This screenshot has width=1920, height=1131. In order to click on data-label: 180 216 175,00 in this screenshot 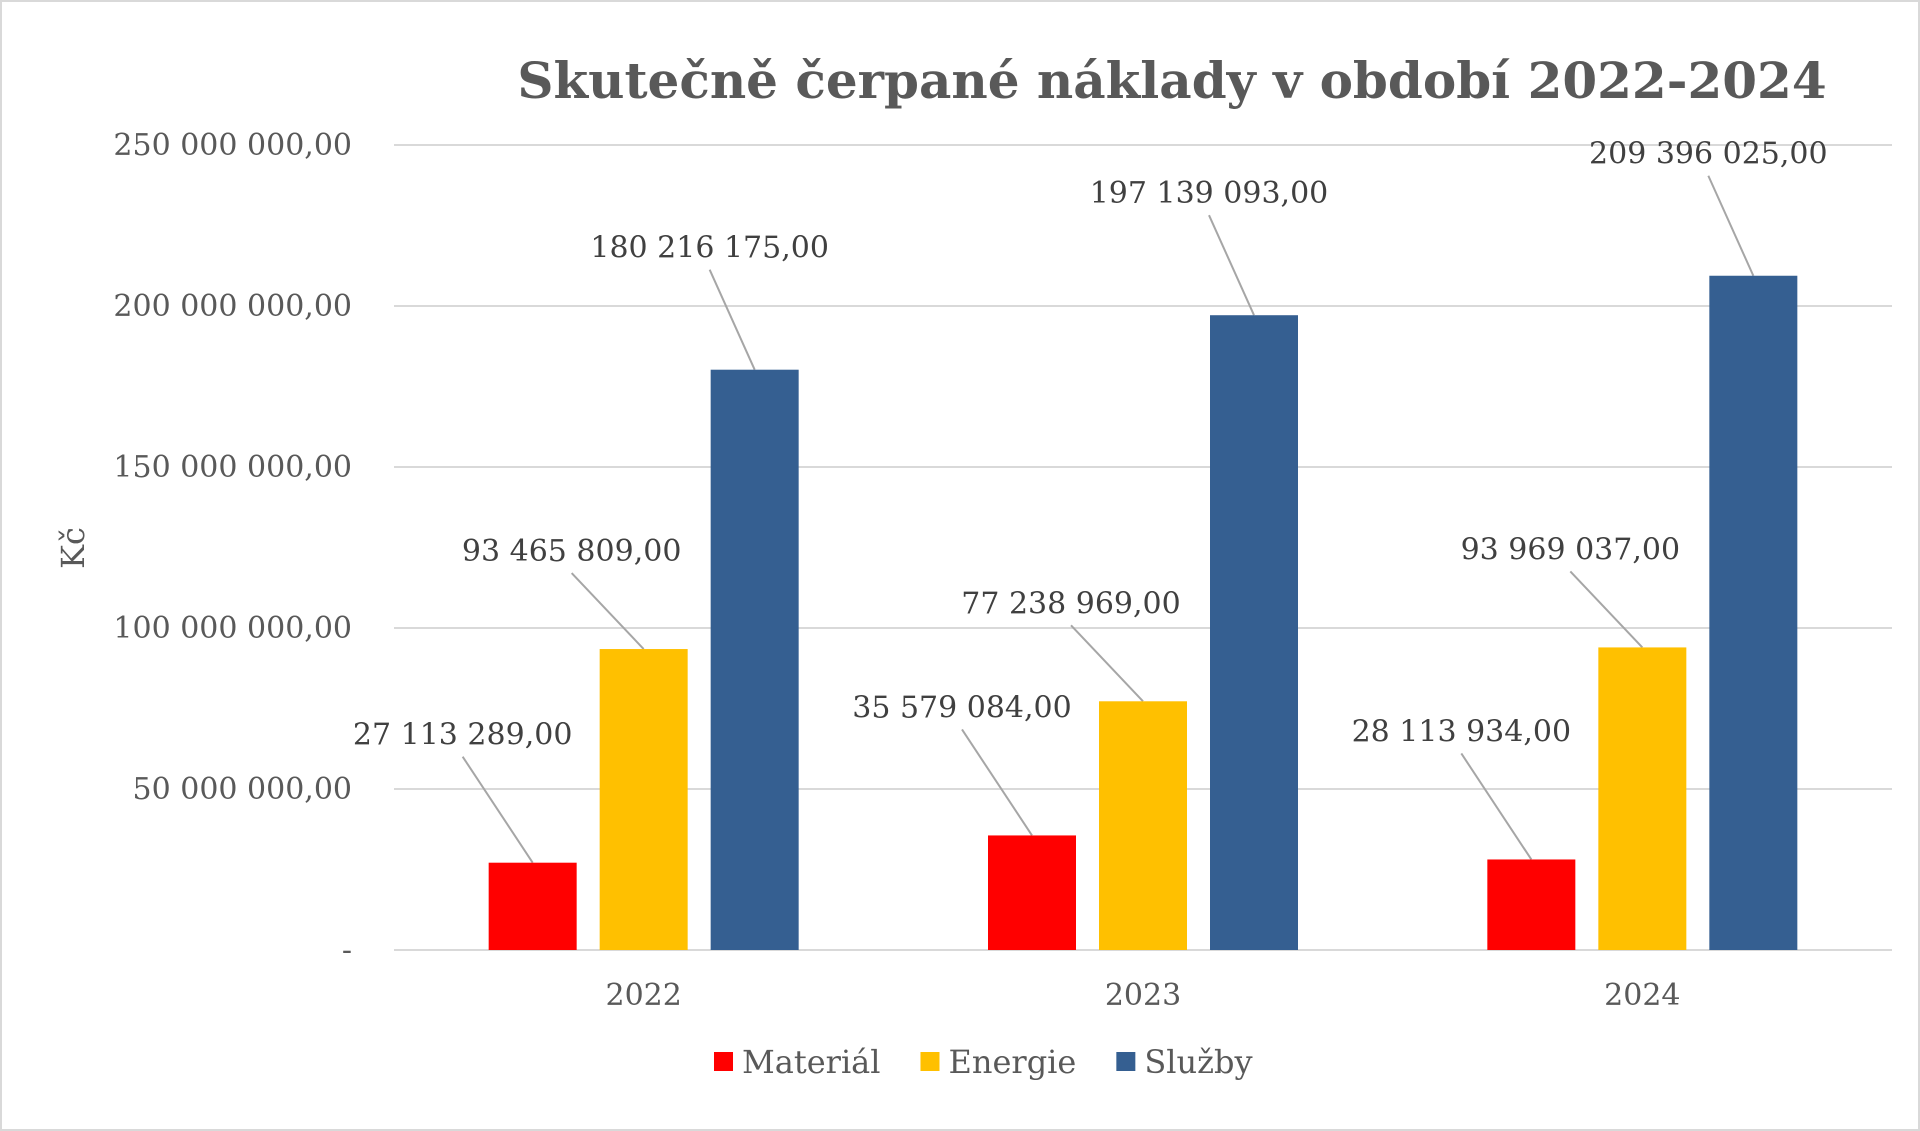, I will do `click(709, 248)`.